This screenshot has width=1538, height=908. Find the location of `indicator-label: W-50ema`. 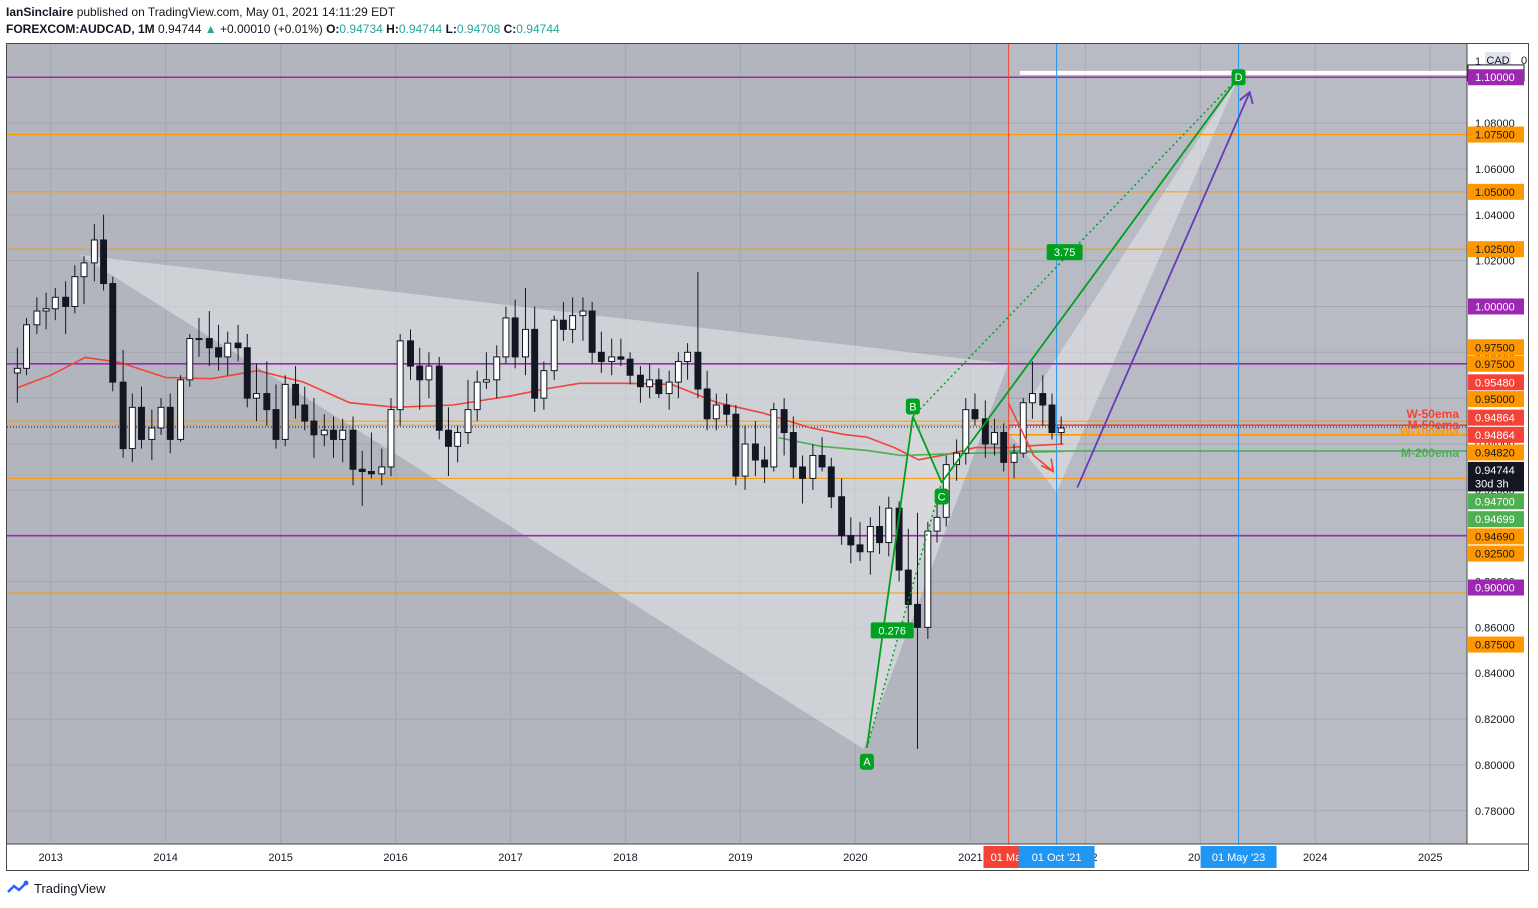

indicator-label: W-50ema is located at coordinates (1433, 414).